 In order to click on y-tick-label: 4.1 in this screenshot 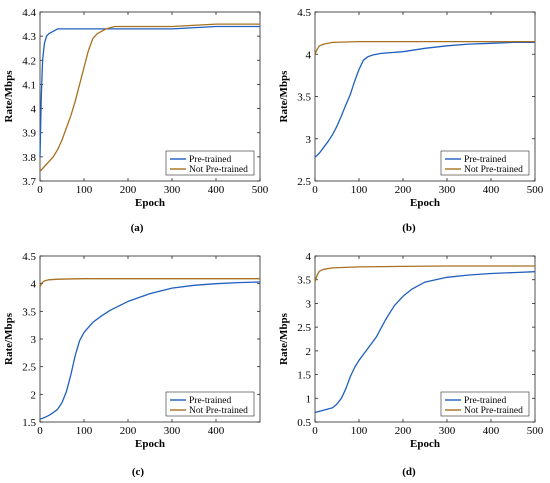, I will do `click(29, 85)`.